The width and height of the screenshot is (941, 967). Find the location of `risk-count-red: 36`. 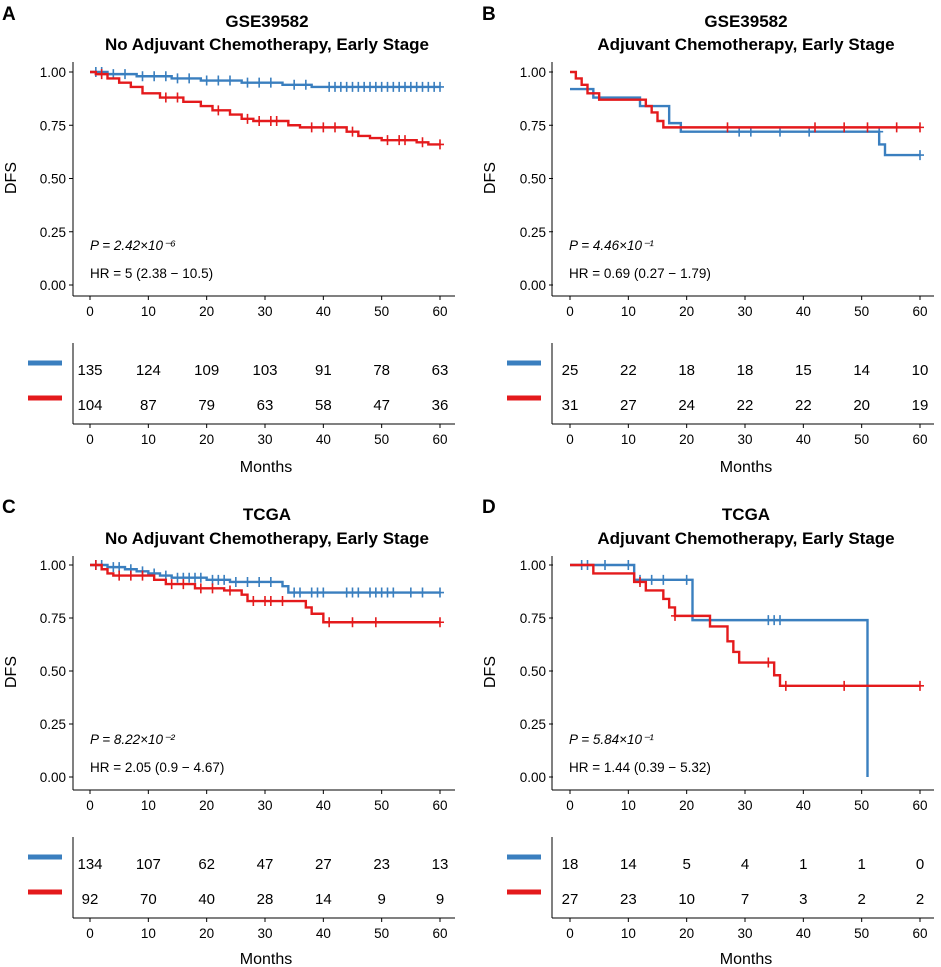

risk-count-red: 36 is located at coordinates (440, 405).